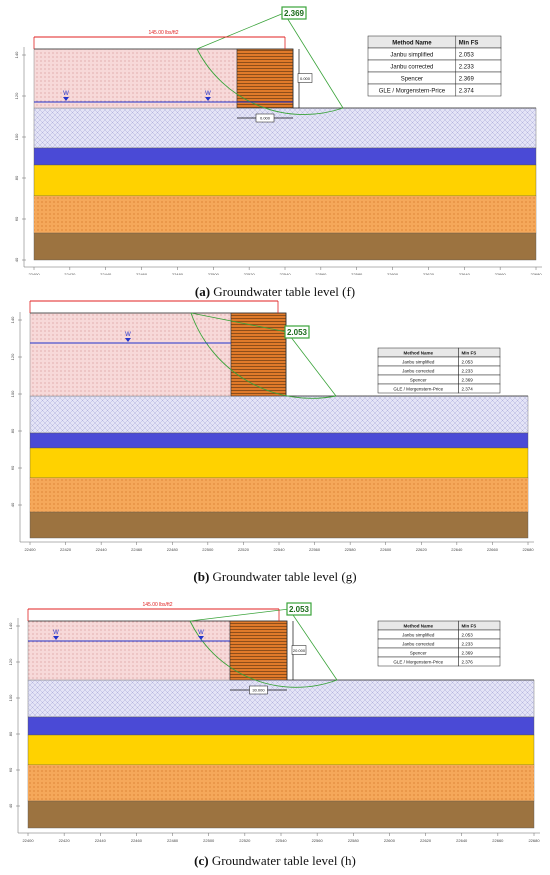 Image resolution: width=550 pixels, height=875 pixels. Describe the element at coordinates (469, 43) in the screenshot. I see `table-header-fs: Min FS` at that location.